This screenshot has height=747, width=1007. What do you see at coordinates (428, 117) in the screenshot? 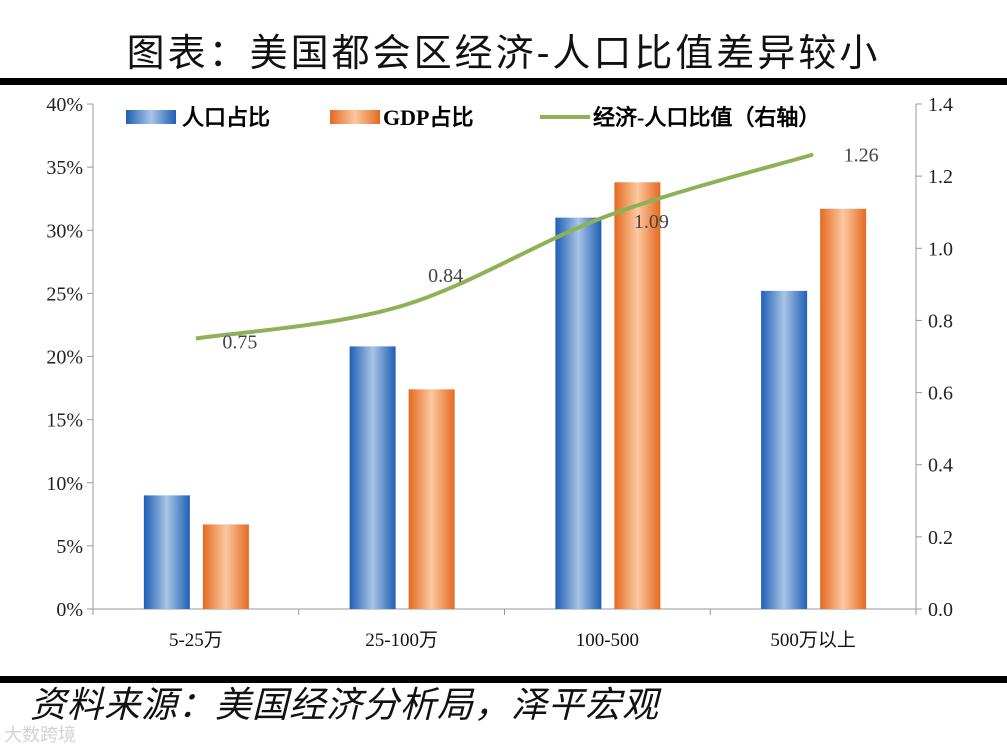
I see `legend-label-gdp: GDP占比` at bounding box center [428, 117].